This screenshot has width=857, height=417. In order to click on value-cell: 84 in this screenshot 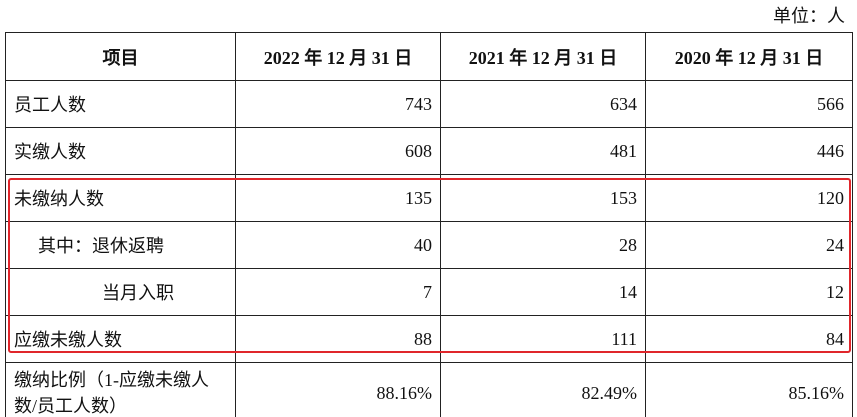, I will do `click(749, 339)`.